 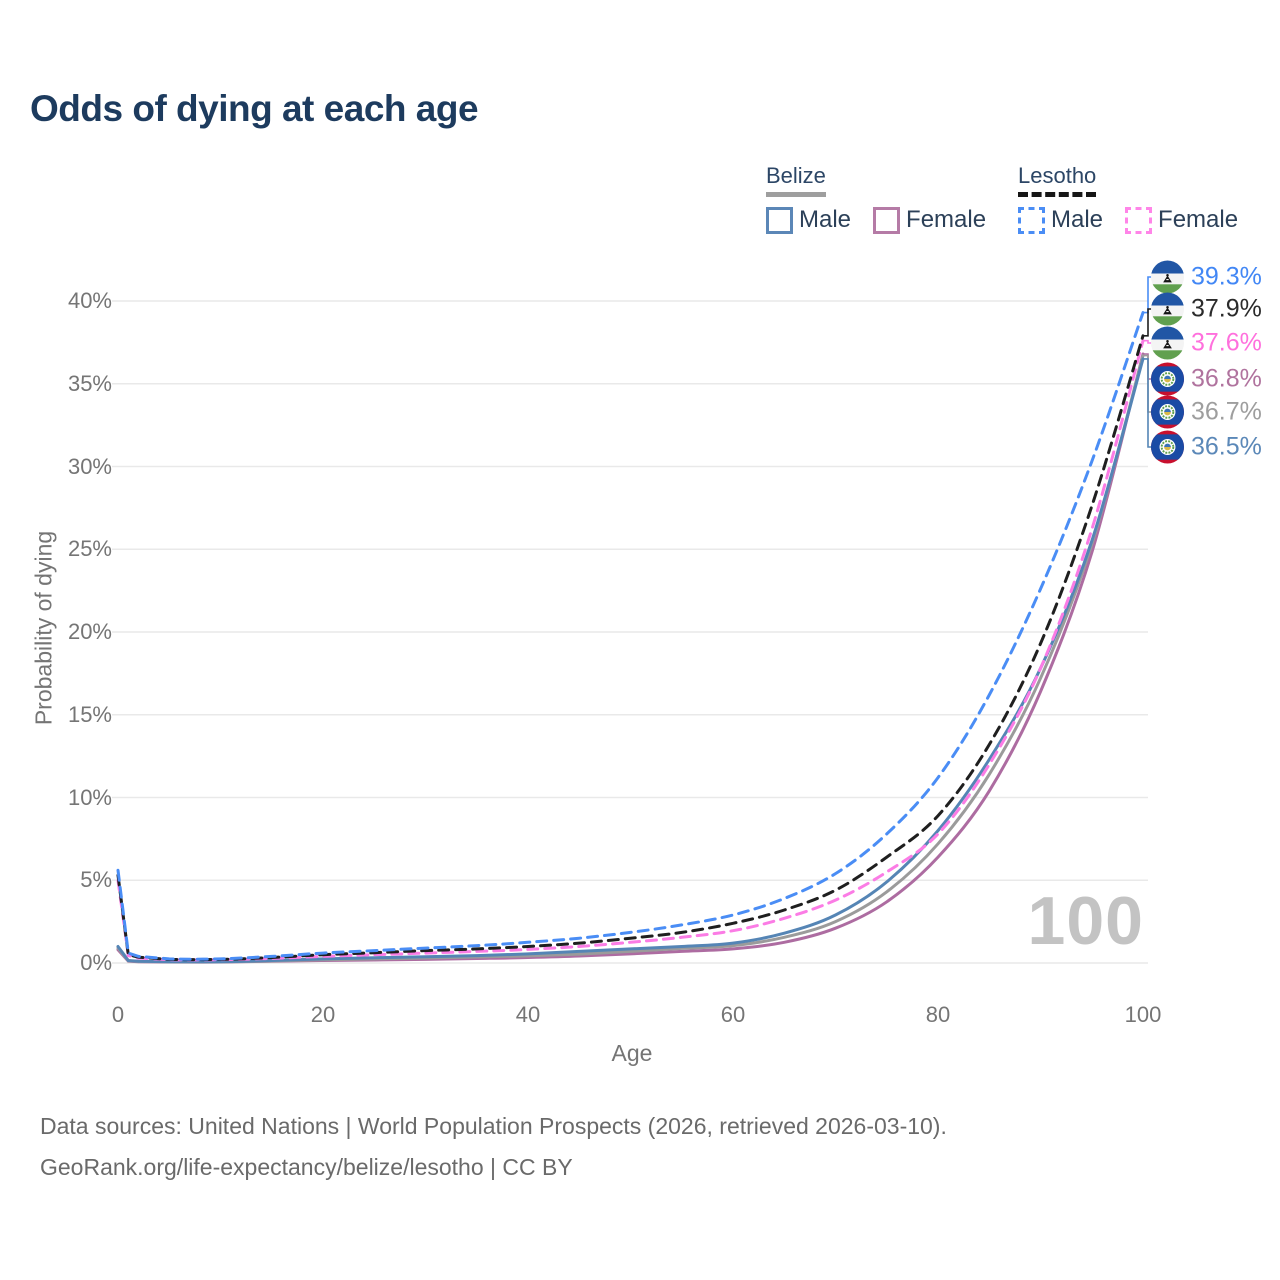 I want to click on legend-group-belize: Belize Male Female, so click(x=876, y=198).